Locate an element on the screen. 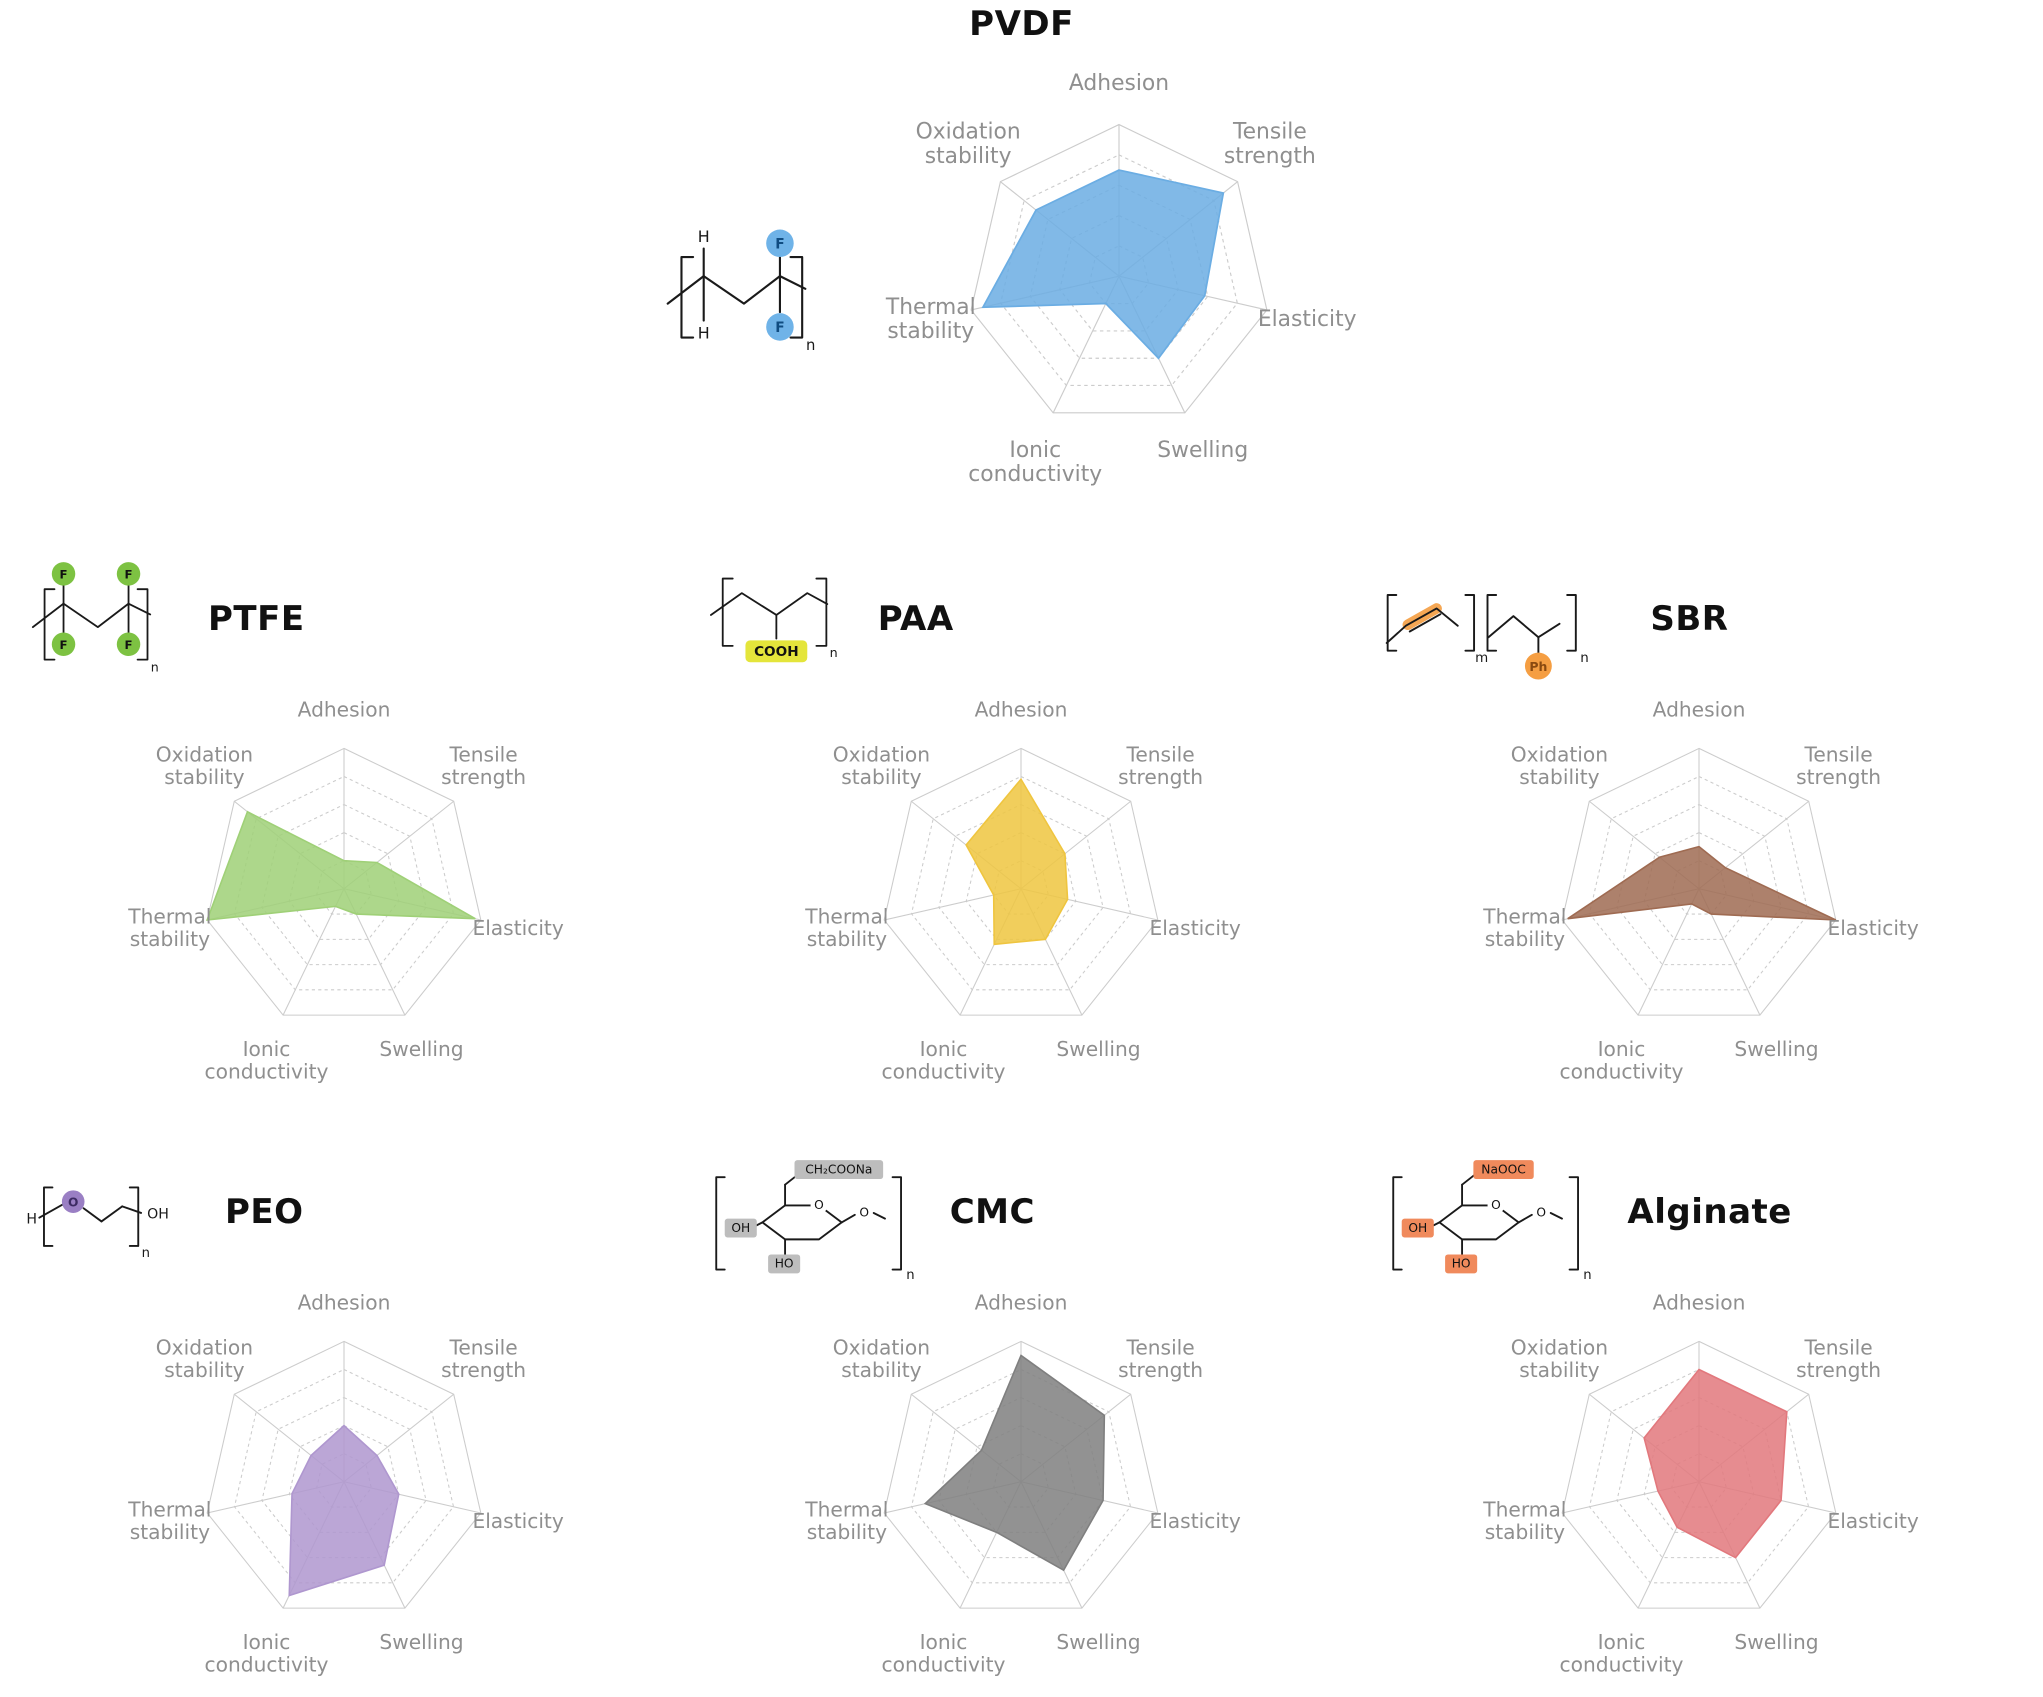 The width and height of the screenshot is (2043, 1697). cmc-top-highlight is located at coordinates (838, 1169).